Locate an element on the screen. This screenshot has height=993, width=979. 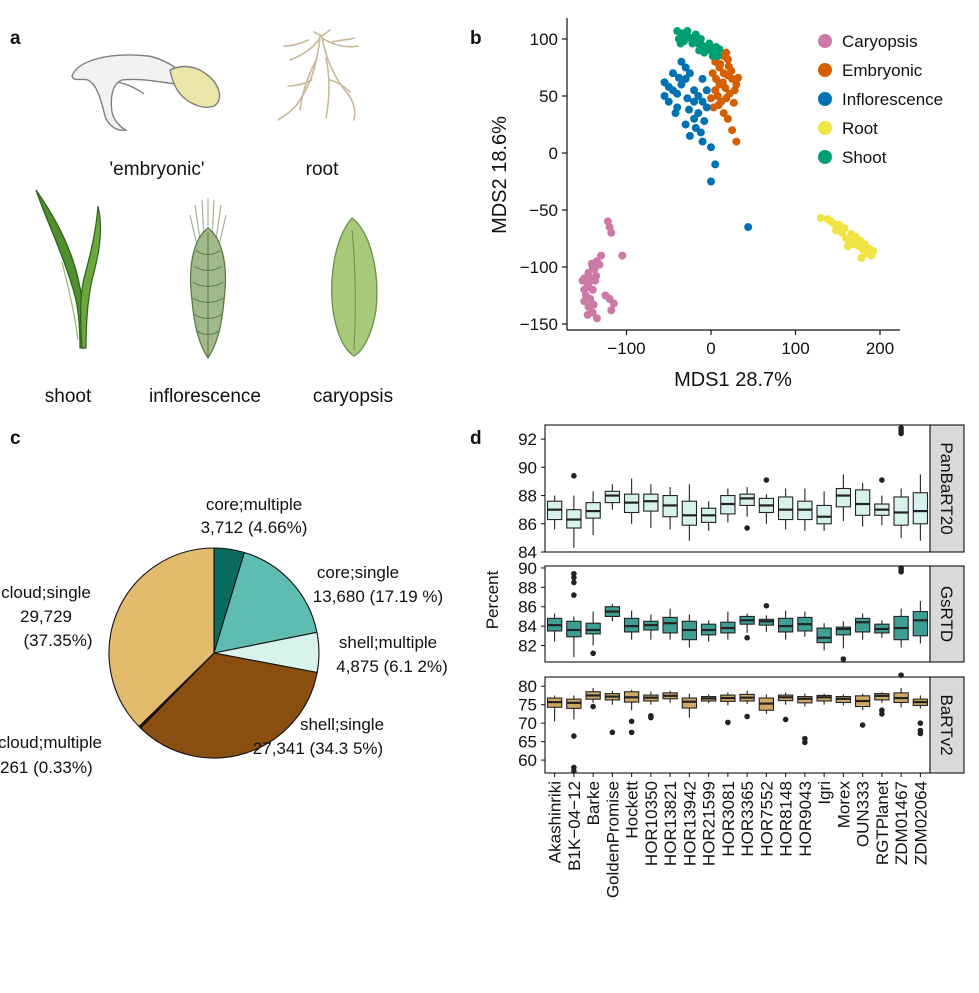
cloud-multiple-name: cloud;multiple is located at coordinates (51, 742).